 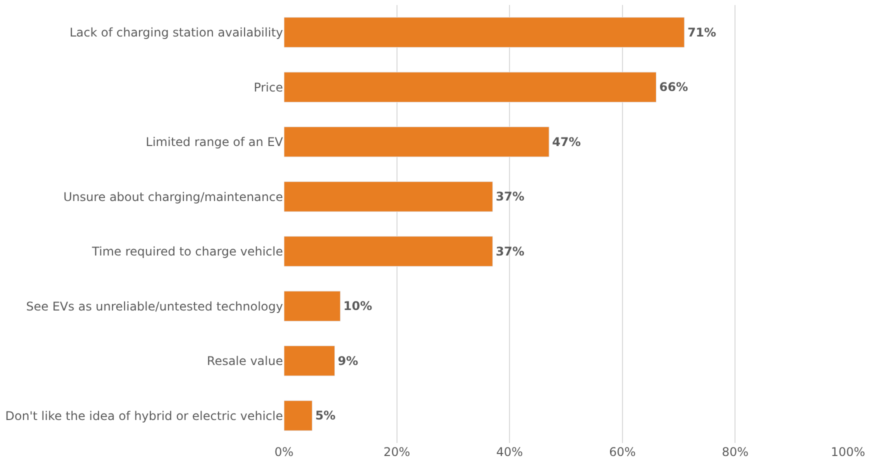 What do you see at coordinates (215, 142) in the screenshot?
I see `y-tick-label: Limited range of an EV` at bounding box center [215, 142].